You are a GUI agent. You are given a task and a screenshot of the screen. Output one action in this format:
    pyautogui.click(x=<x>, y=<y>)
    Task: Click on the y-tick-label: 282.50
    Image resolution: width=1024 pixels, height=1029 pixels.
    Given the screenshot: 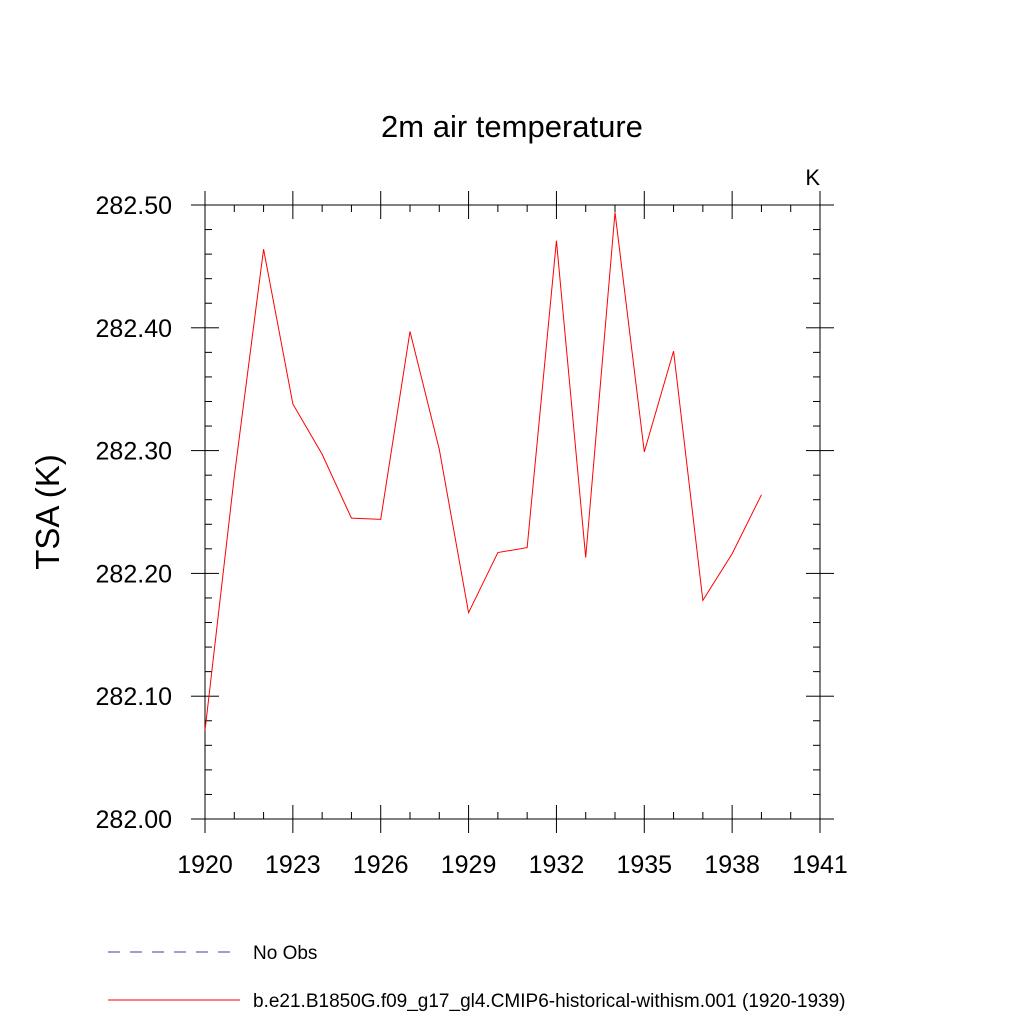 What is the action you would take?
    pyautogui.click(x=134, y=206)
    